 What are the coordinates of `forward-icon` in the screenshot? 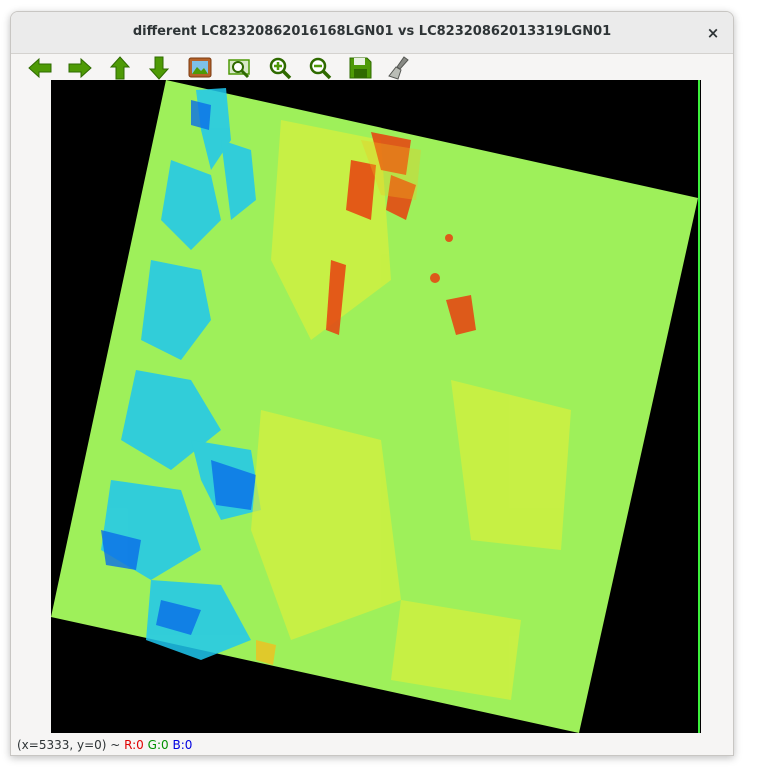 It's located at (80, 68).